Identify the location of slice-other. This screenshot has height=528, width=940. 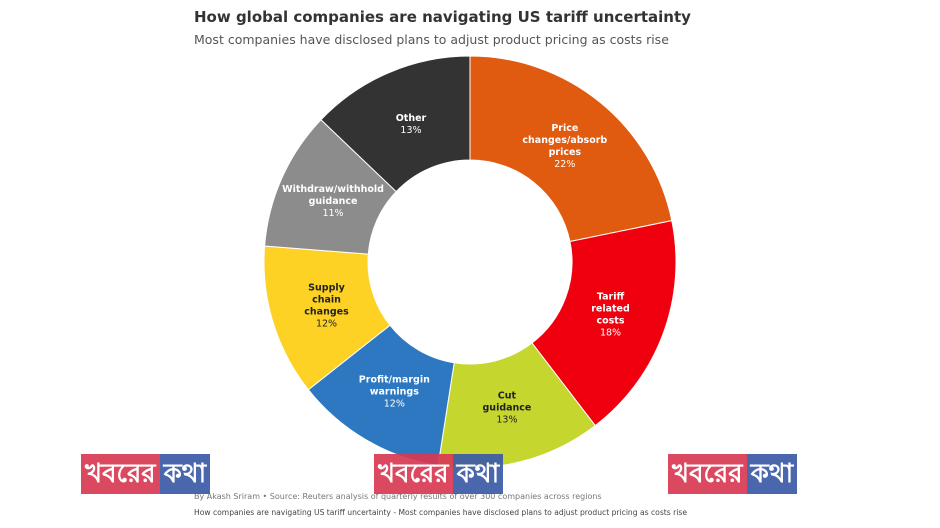
(395, 124).